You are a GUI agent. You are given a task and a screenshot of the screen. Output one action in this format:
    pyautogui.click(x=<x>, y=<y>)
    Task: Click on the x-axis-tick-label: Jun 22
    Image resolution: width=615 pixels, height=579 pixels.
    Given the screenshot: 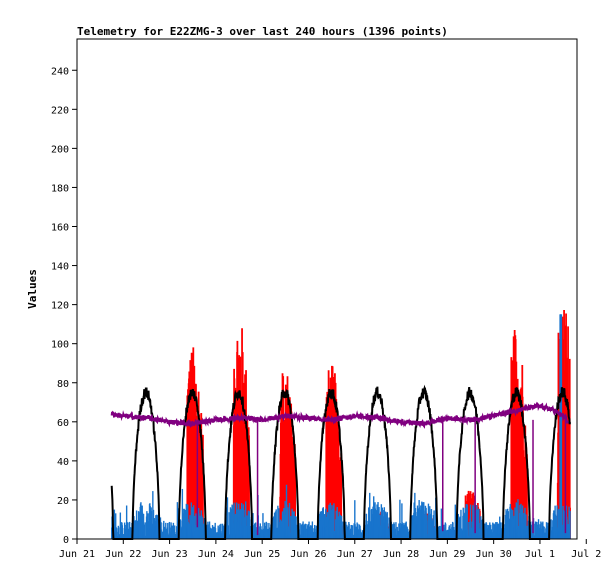 What is the action you would take?
    pyautogui.click(x=123, y=554)
    